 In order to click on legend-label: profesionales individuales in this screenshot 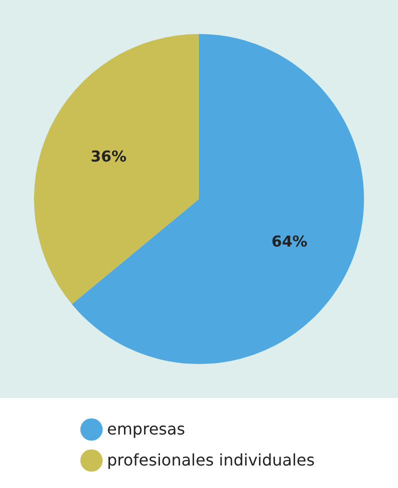, I will do `click(211, 460)`.